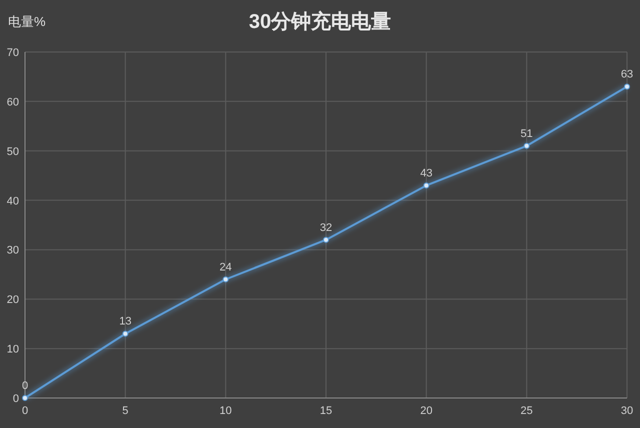  I want to click on y-axis-title: 电量%, so click(27, 21).